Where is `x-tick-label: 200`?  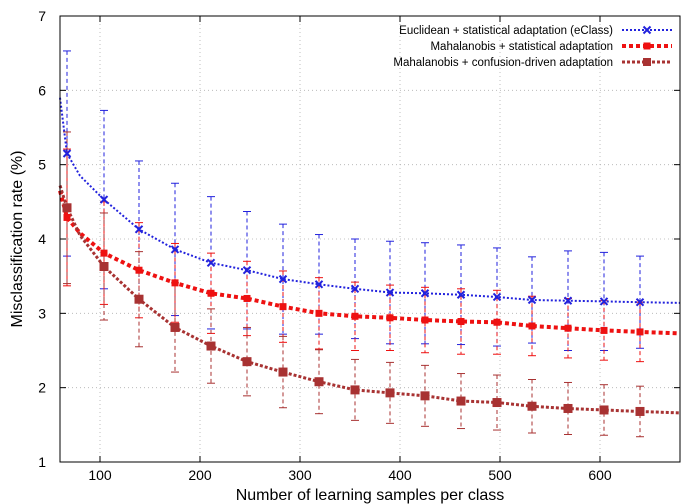
x-tick-label: 200 is located at coordinates (200, 475).